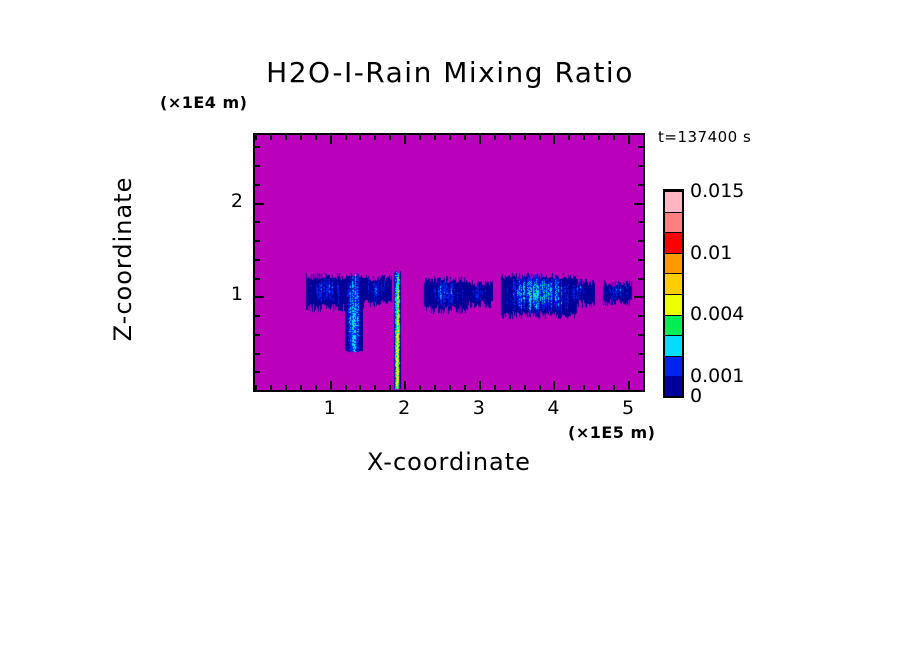 Image resolution: width=904 pixels, height=654 pixels. I want to click on y-axis-units-label: (×1E4 m), so click(204, 102).